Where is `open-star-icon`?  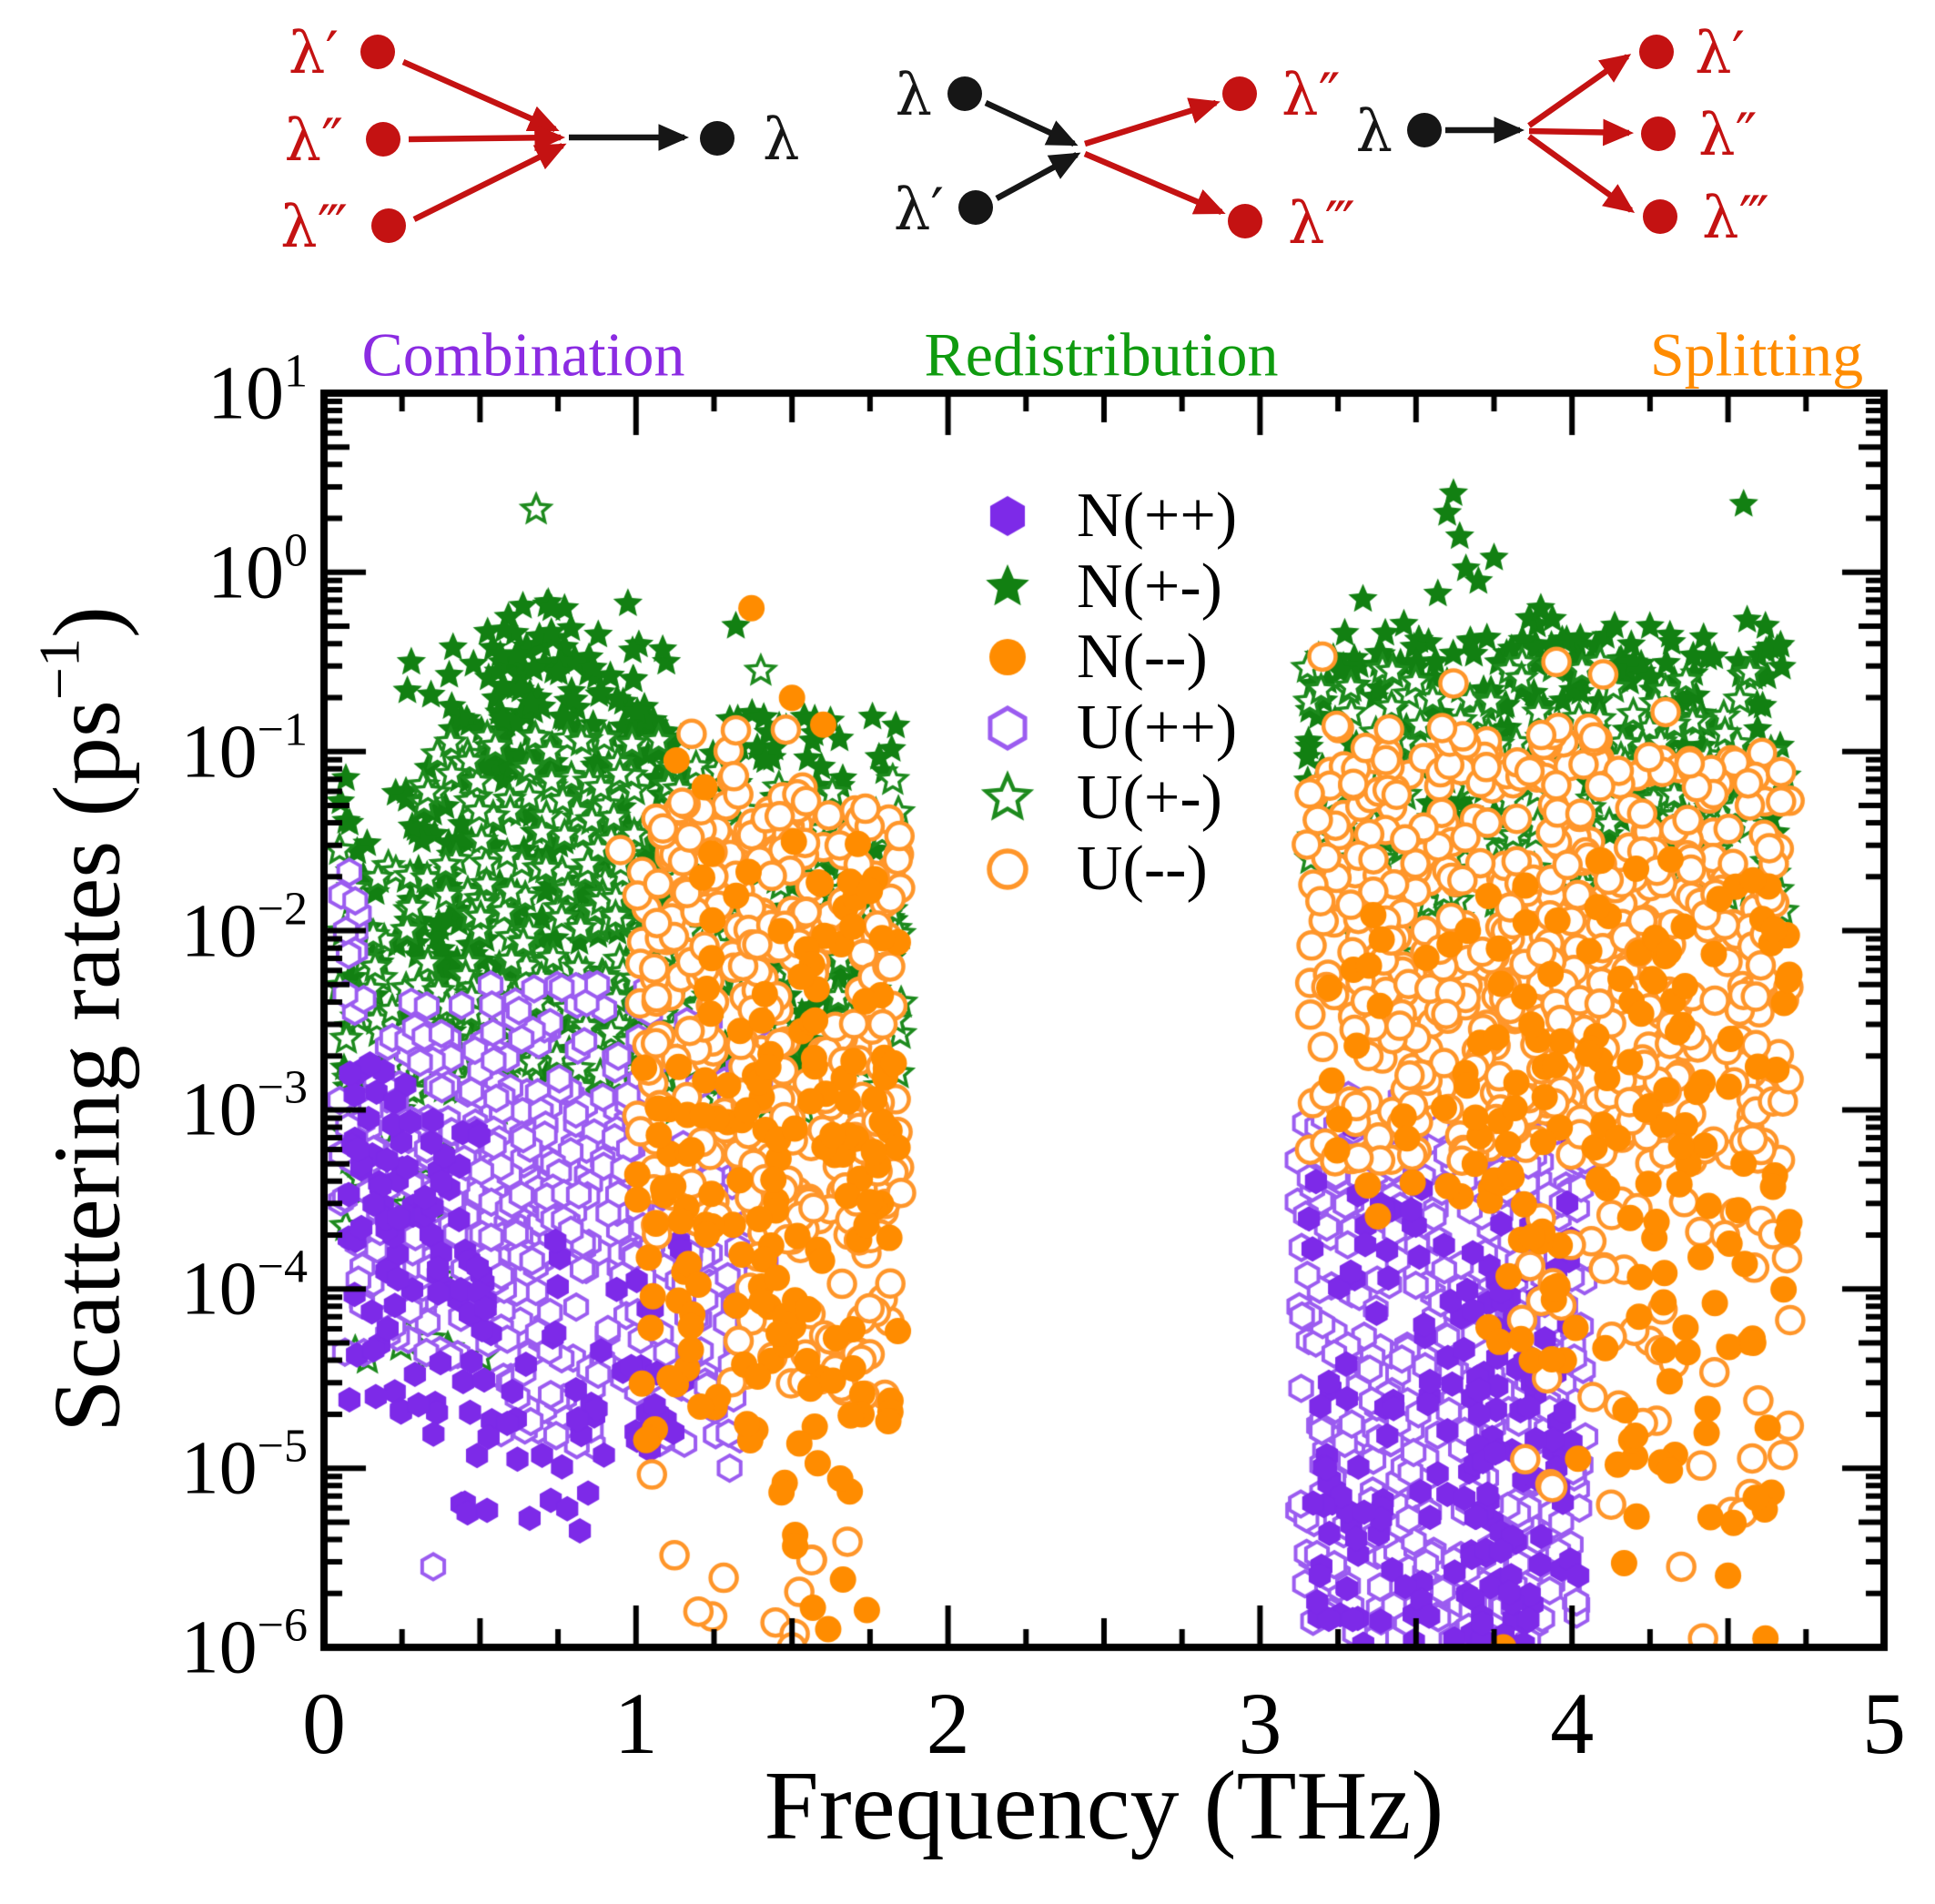 open-star-icon is located at coordinates (1007, 798).